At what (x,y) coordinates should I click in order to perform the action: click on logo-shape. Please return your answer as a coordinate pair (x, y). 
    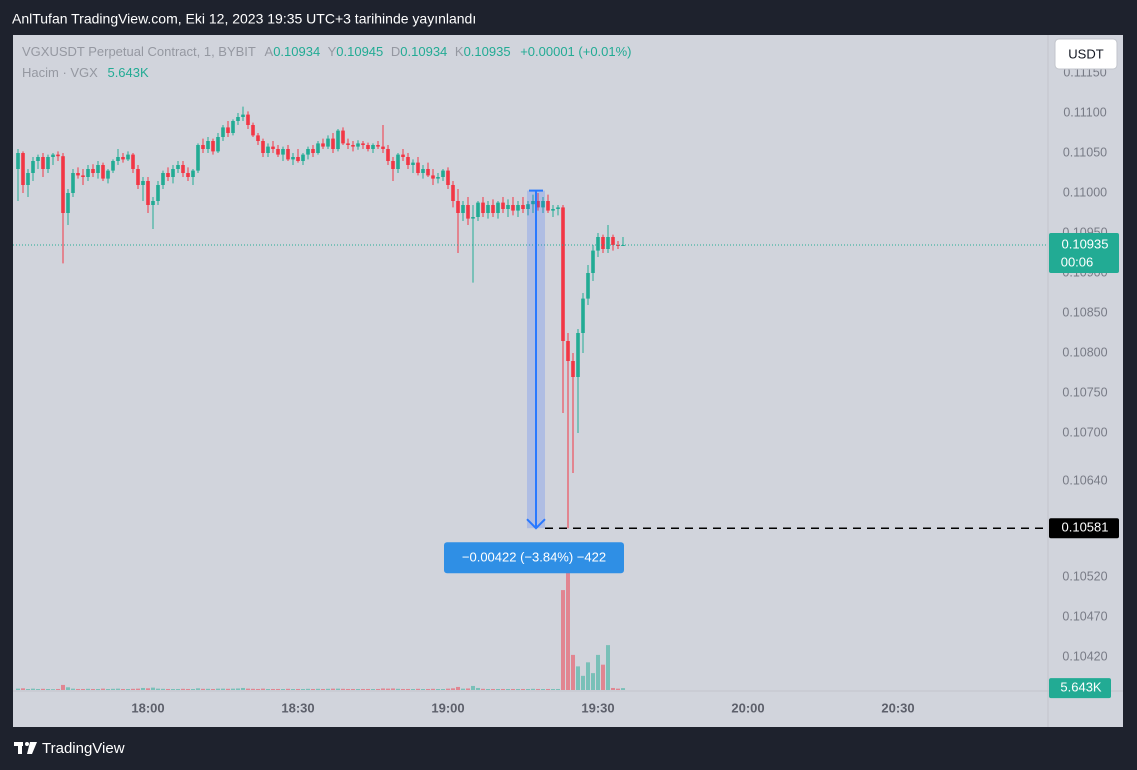
    Looking at the image, I should click on (27, 744).